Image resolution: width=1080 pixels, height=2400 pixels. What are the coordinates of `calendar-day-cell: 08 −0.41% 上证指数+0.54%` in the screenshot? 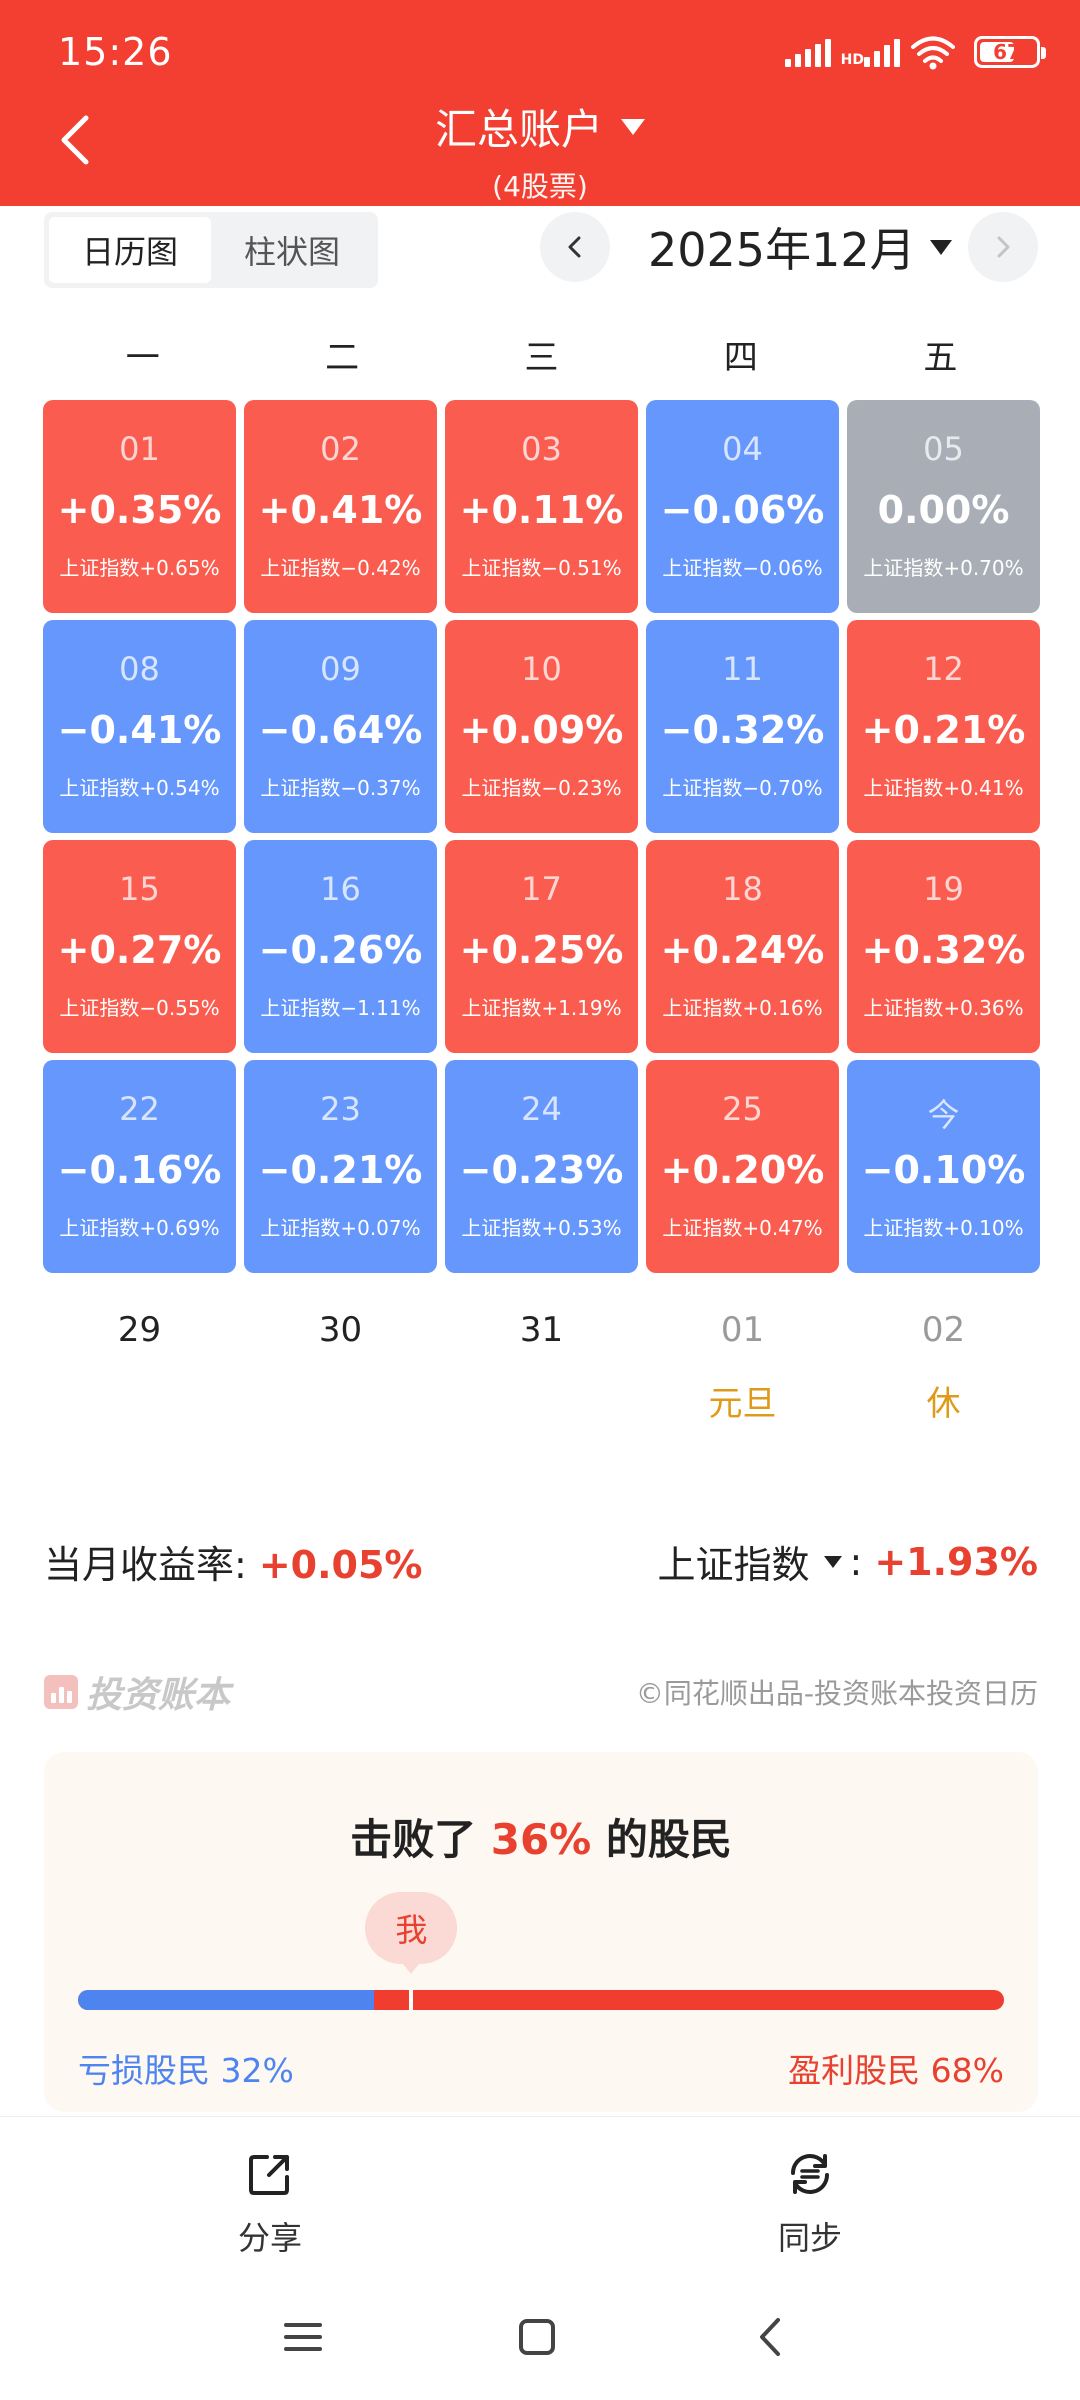 It's located at (139, 726).